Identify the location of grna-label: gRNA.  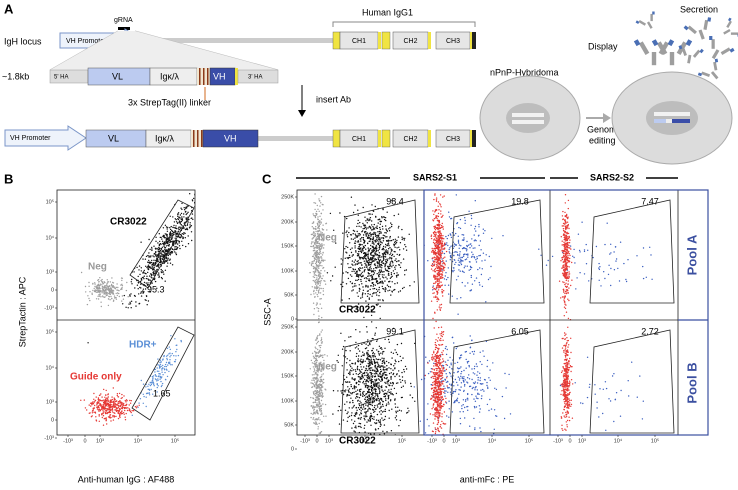
(123, 20).